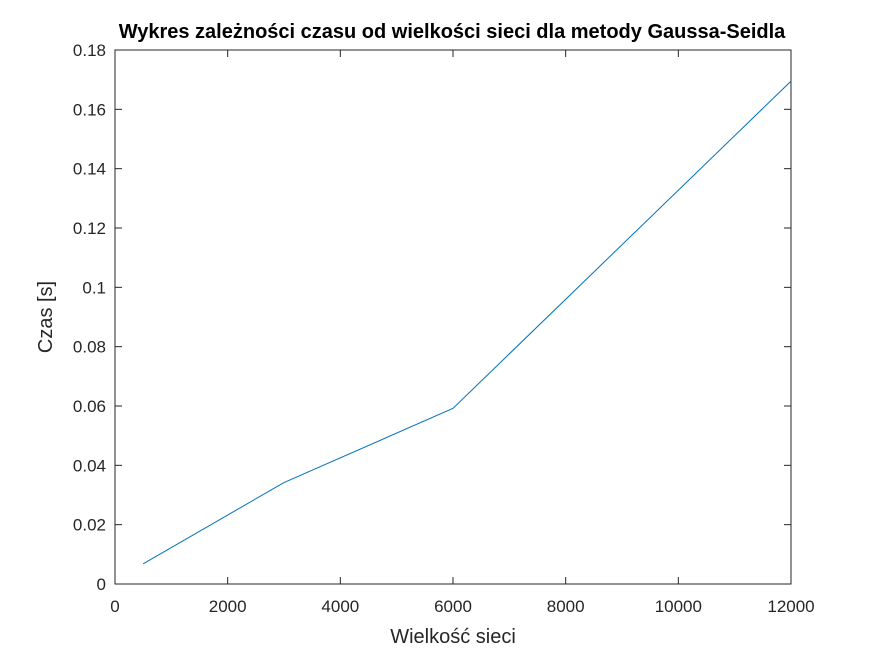 The height and width of the screenshot is (656, 875). What do you see at coordinates (114, 606) in the screenshot?
I see `x-tick-label: 0` at bounding box center [114, 606].